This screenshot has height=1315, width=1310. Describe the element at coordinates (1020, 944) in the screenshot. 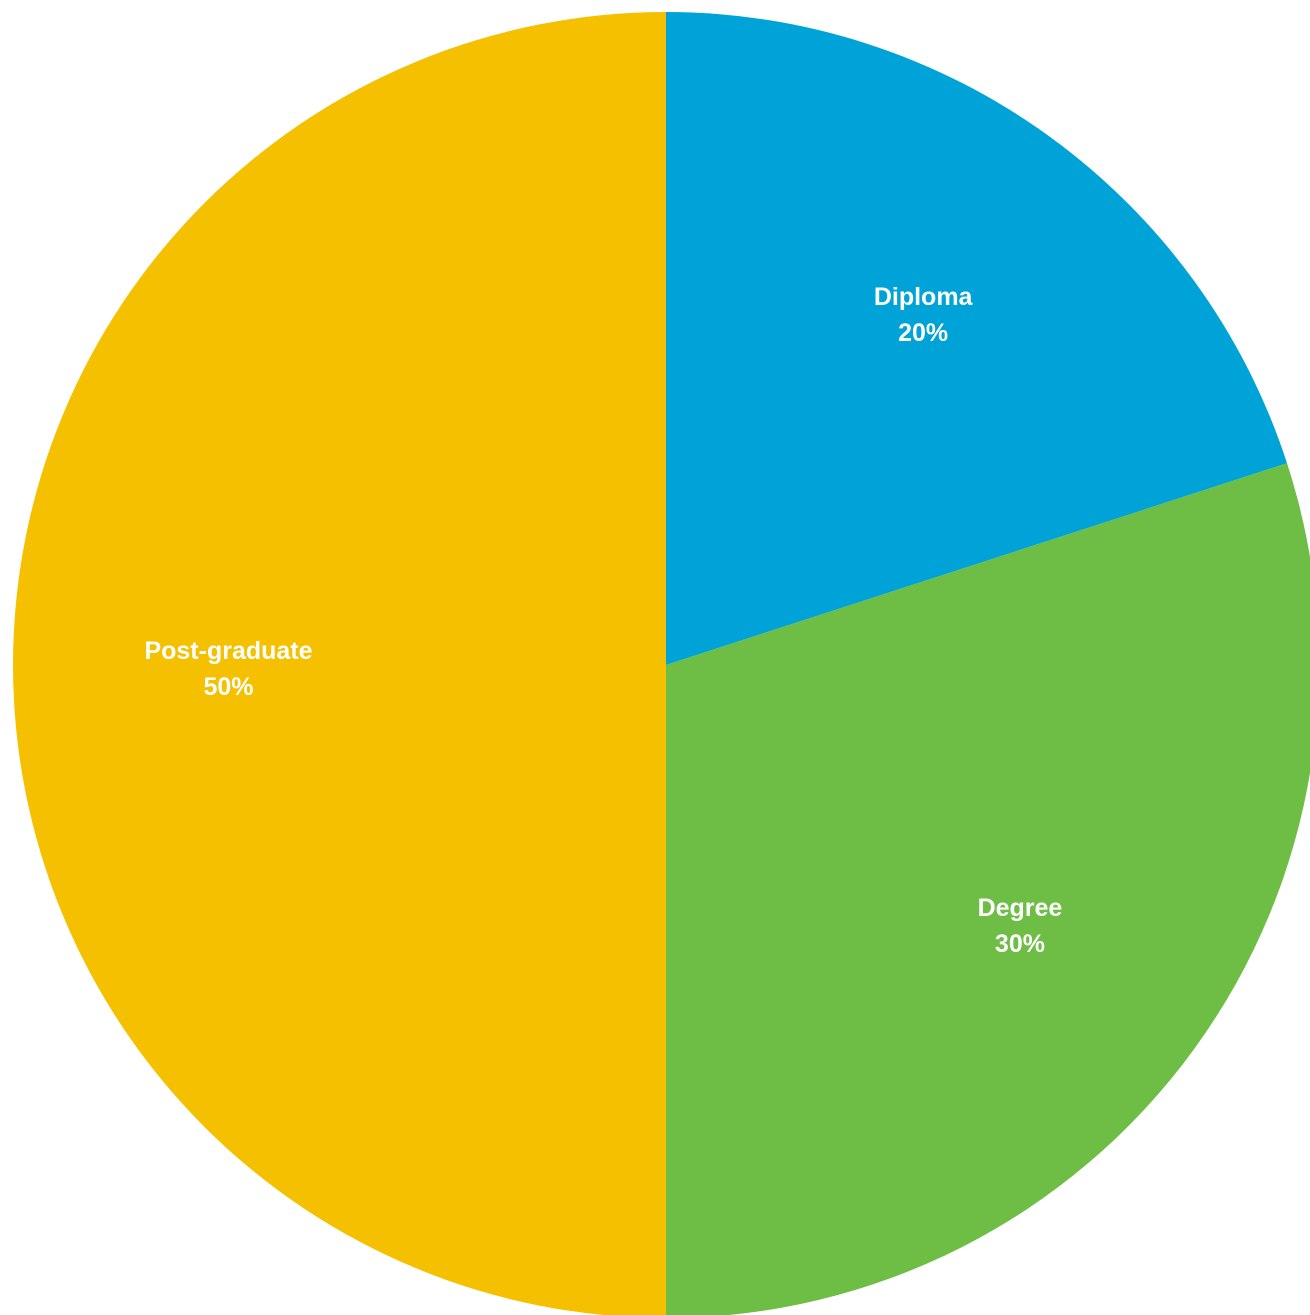

I see `slice-value-degree: 30%` at that location.